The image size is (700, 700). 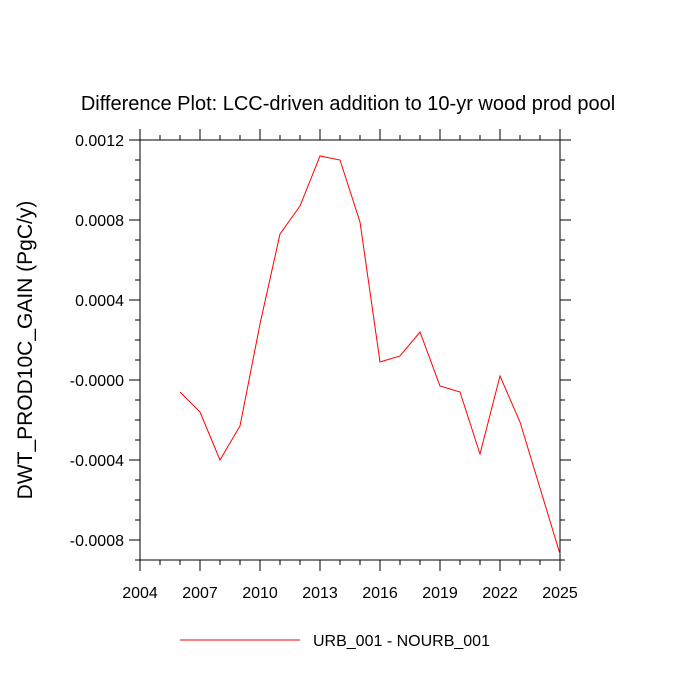 I want to click on y-tick-label: -0.0008, so click(x=97, y=541).